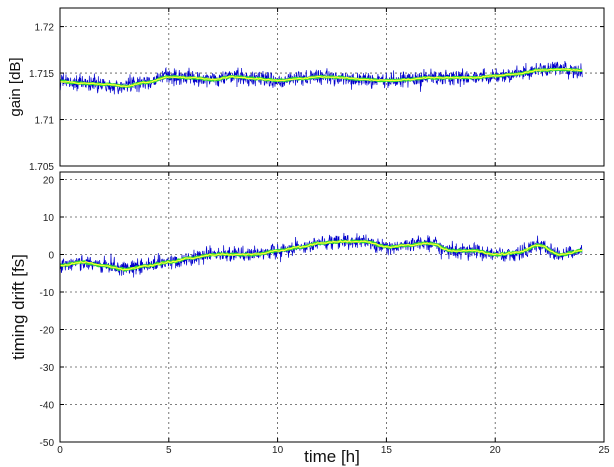 This screenshot has width=614, height=467. Describe the element at coordinates (45, 121) in the screenshot. I see `gain-ytick-label: 1.71` at that location.